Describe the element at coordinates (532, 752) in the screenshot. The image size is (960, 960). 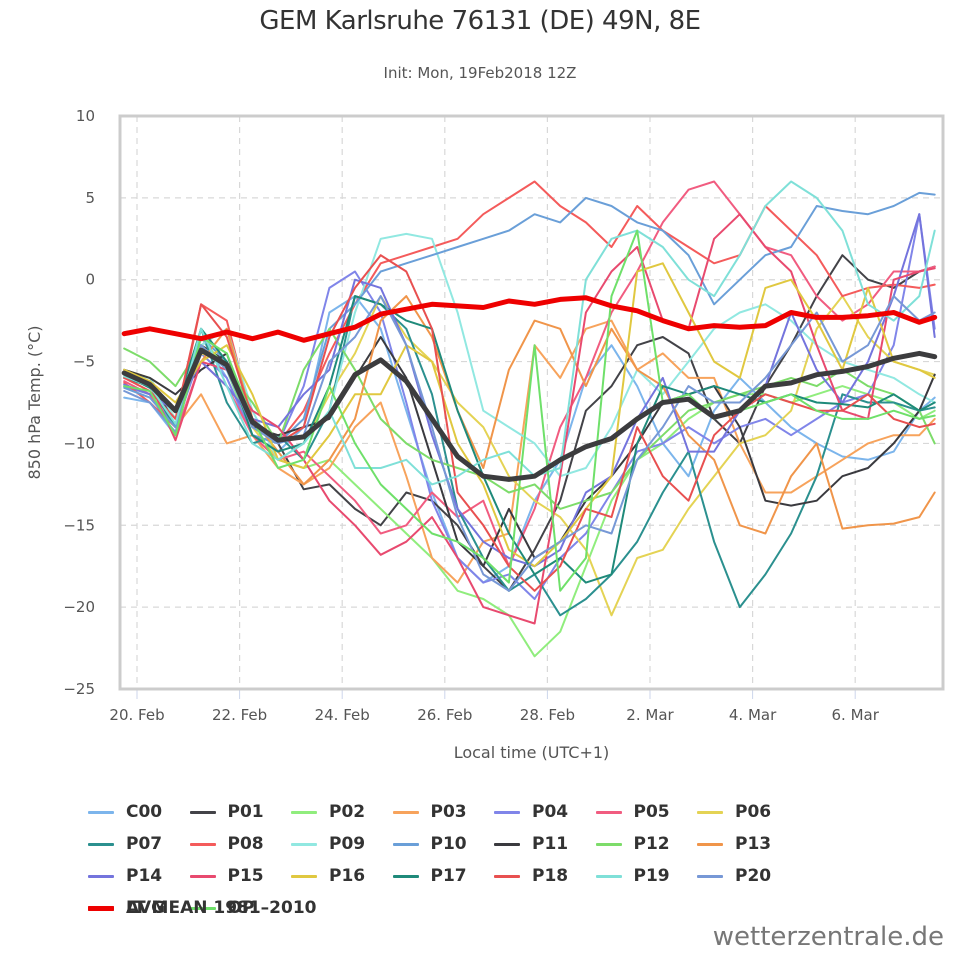
I see `x-axis-title: Local time (UTC+1)` at that location.